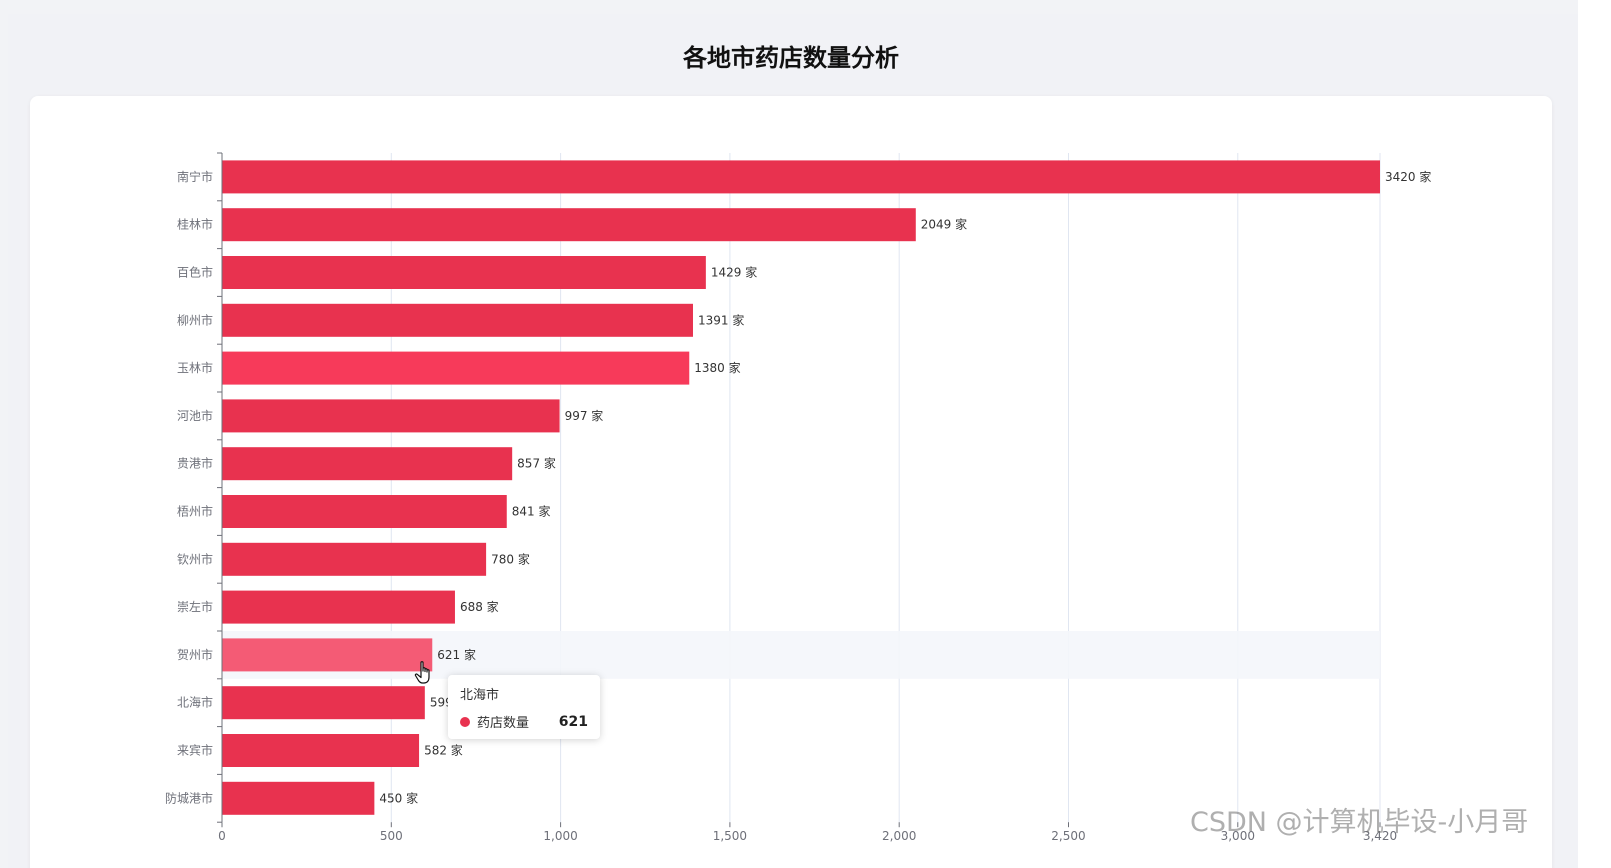 The width and height of the screenshot is (1611, 868). What do you see at coordinates (1408, 176) in the screenshot?
I see `bar-value-label: 3420 家` at bounding box center [1408, 176].